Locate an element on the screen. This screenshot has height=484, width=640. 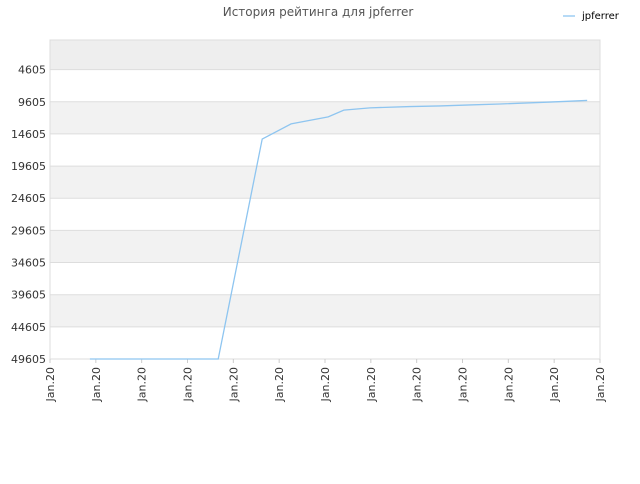
y-tick-label: 29605 is located at coordinates (28, 230).